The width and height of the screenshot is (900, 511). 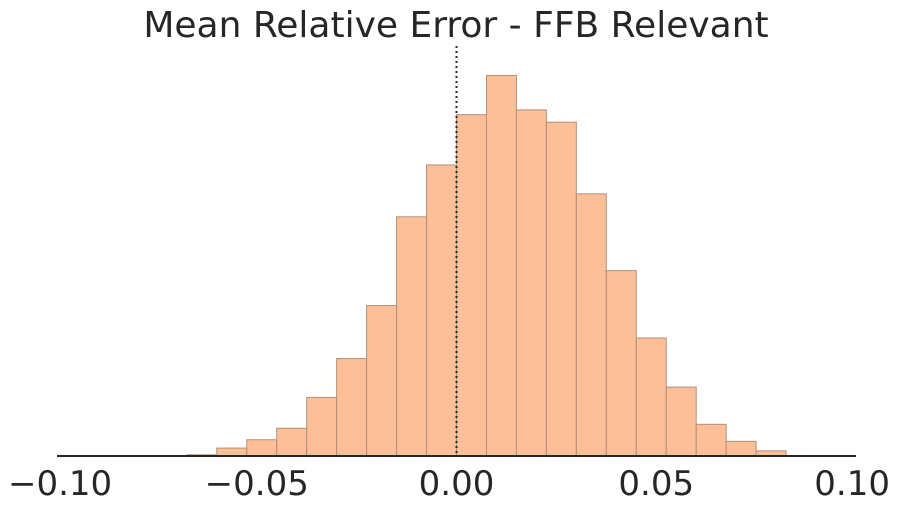 What do you see at coordinates (455, 25) in the screenshot?
I see `chart-title: Mean Relative Error - FFB Relevant` at bounding box center [455, 25].